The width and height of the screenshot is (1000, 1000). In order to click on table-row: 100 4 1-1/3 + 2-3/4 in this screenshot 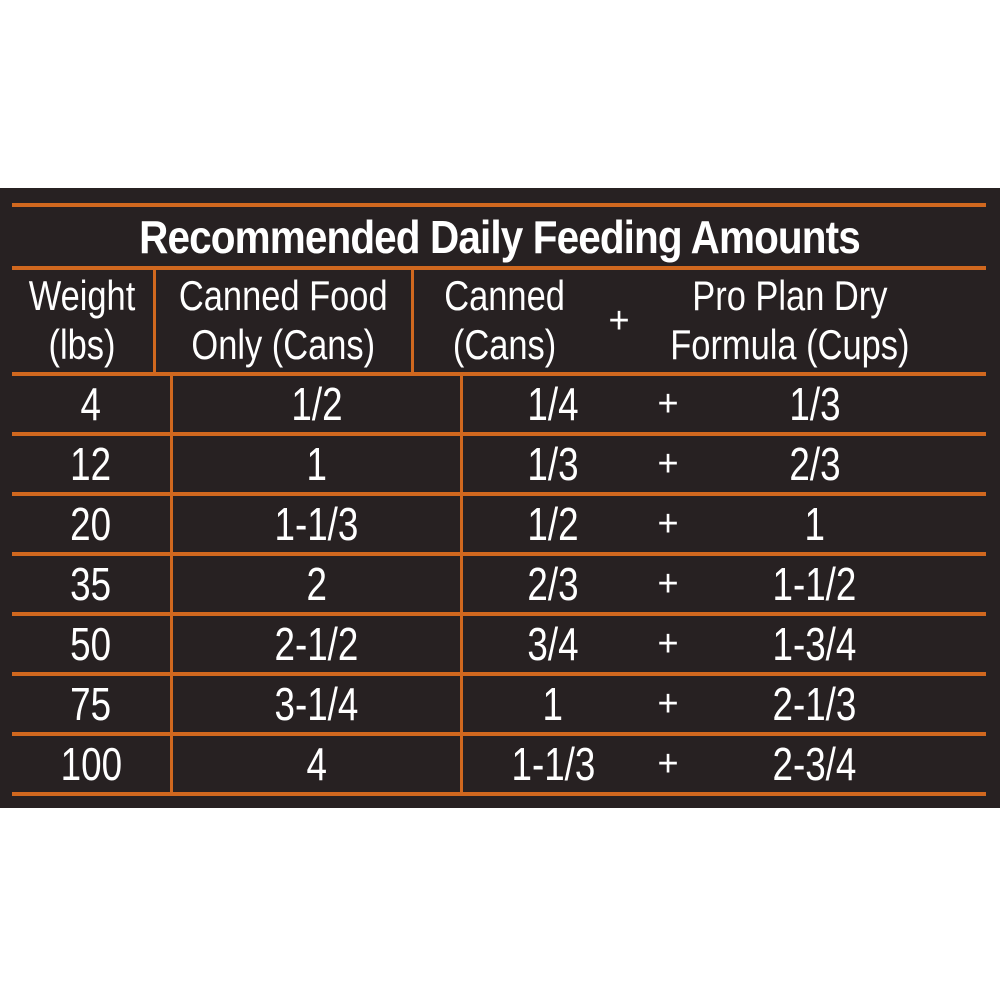, I will do `click(499, 762)`.